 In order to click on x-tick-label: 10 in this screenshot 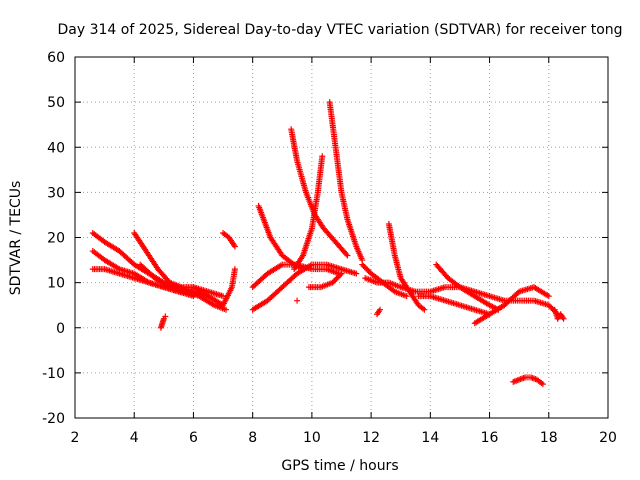, I will do `click(312, 438)`.